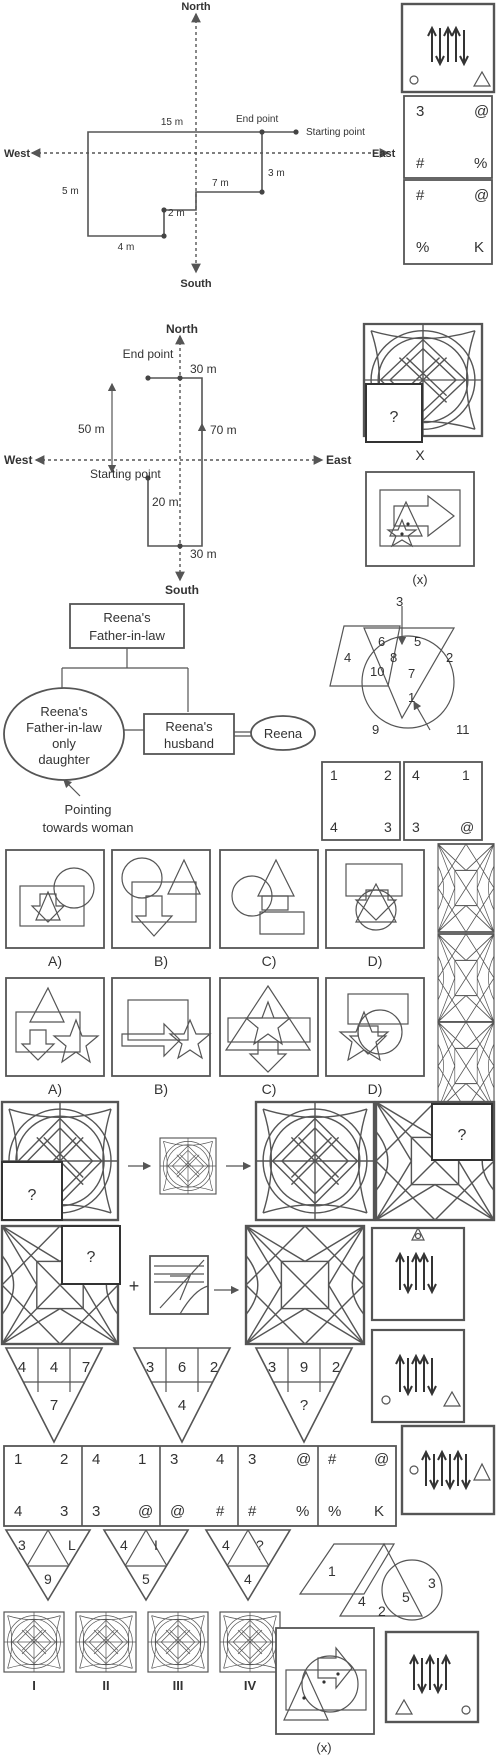  What do you see at coordinates (32, 1195) in the screenshot?
I see `qmark-1: ?` at bounding box center [32, 1195].